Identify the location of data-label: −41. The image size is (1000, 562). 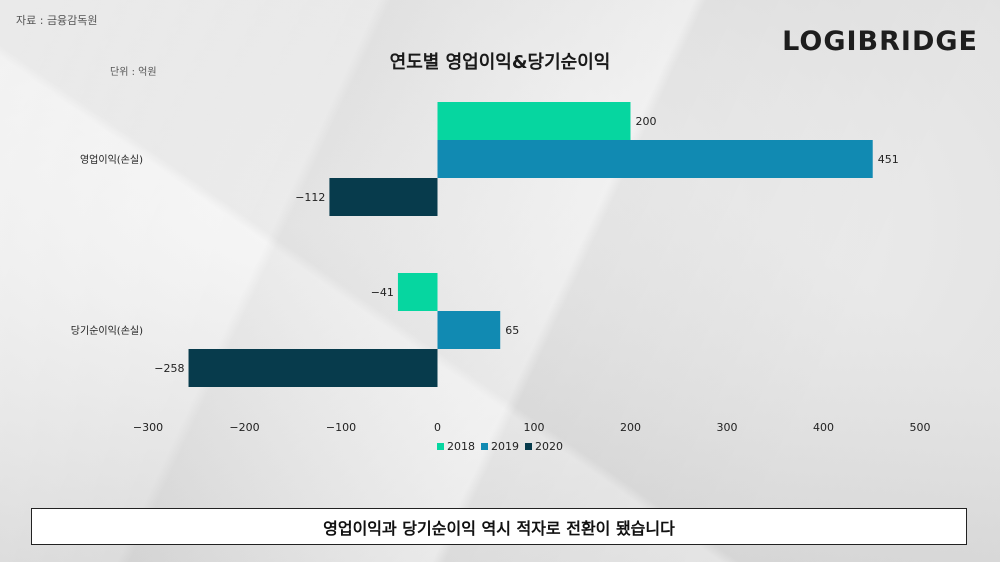
(382, 292).